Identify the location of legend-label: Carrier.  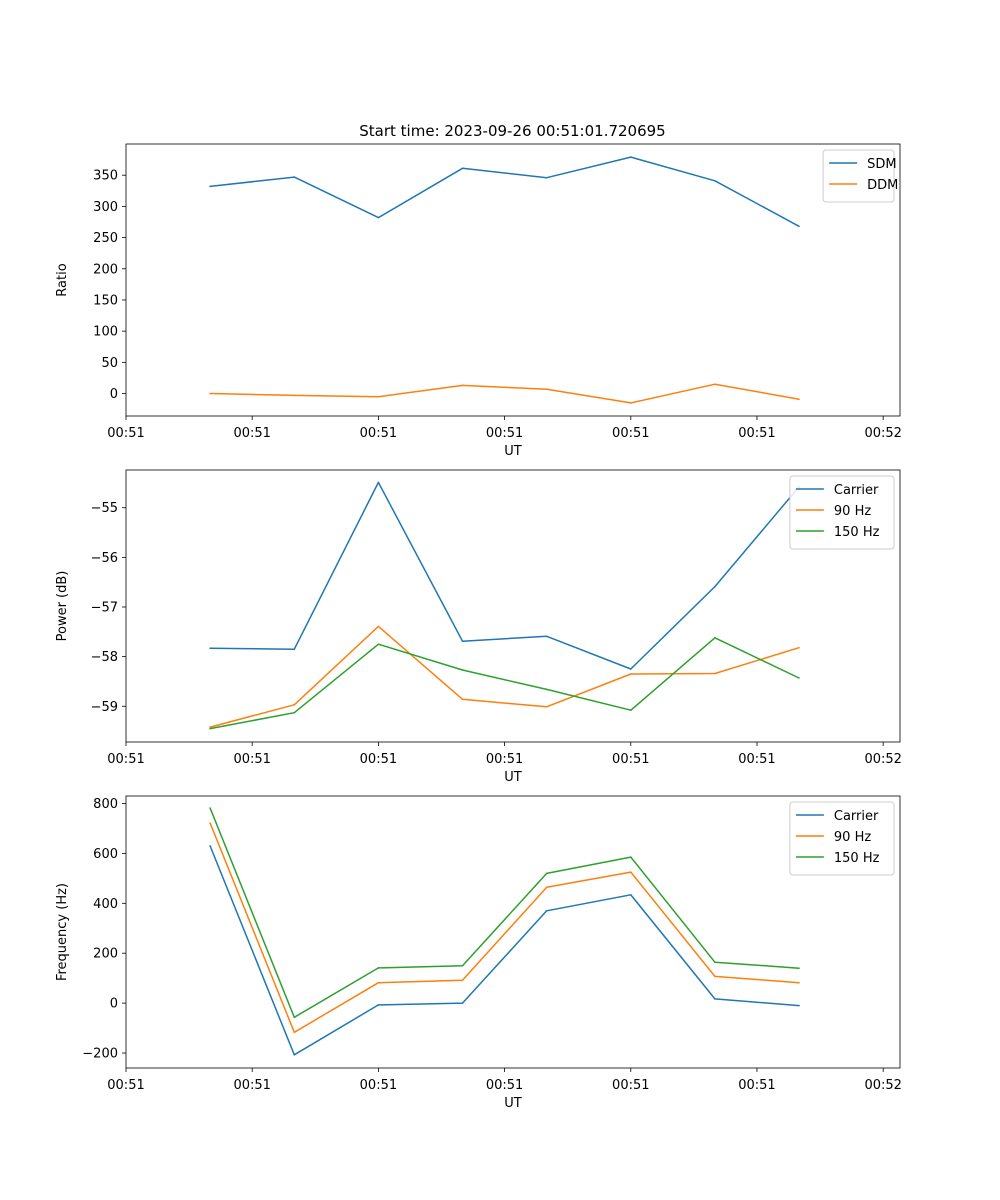
(856, 816).